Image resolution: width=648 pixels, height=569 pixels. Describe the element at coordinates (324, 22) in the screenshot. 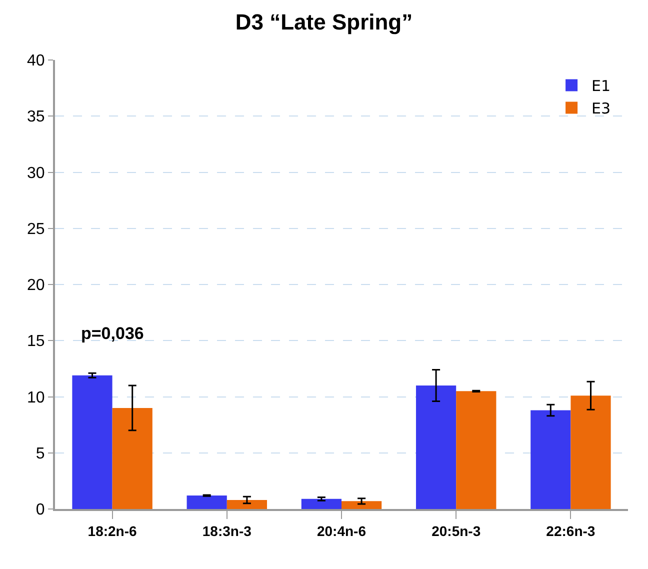

I see `chart-title: D3 “Late Spring”` at that location.